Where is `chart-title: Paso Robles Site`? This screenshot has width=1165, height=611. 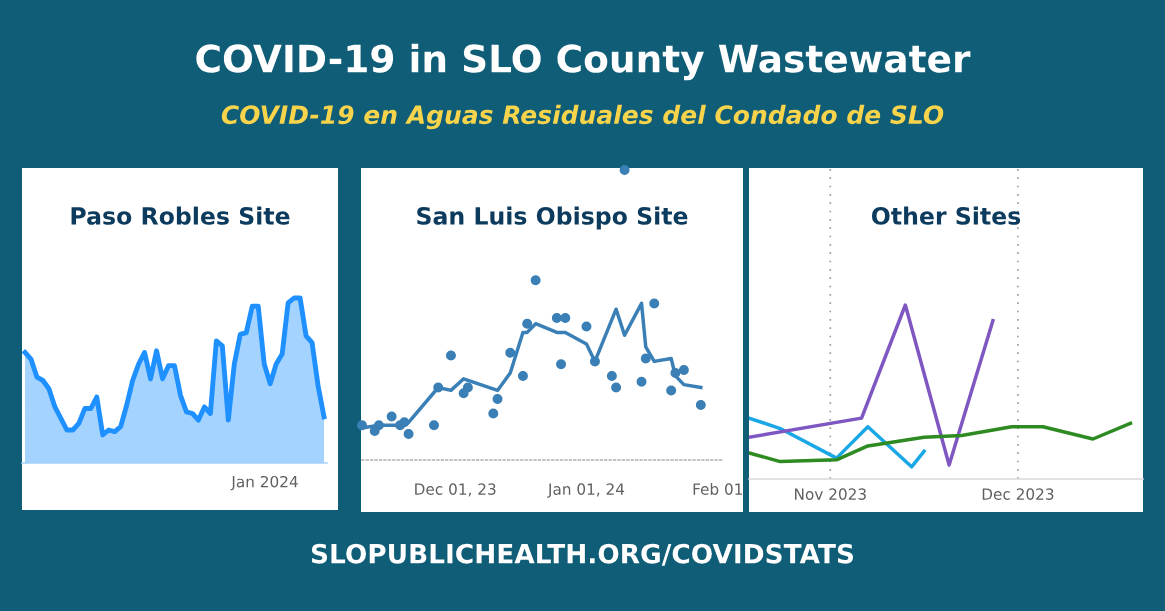
chart-title: Paso Robles Site is located at coordinates (180, 215).